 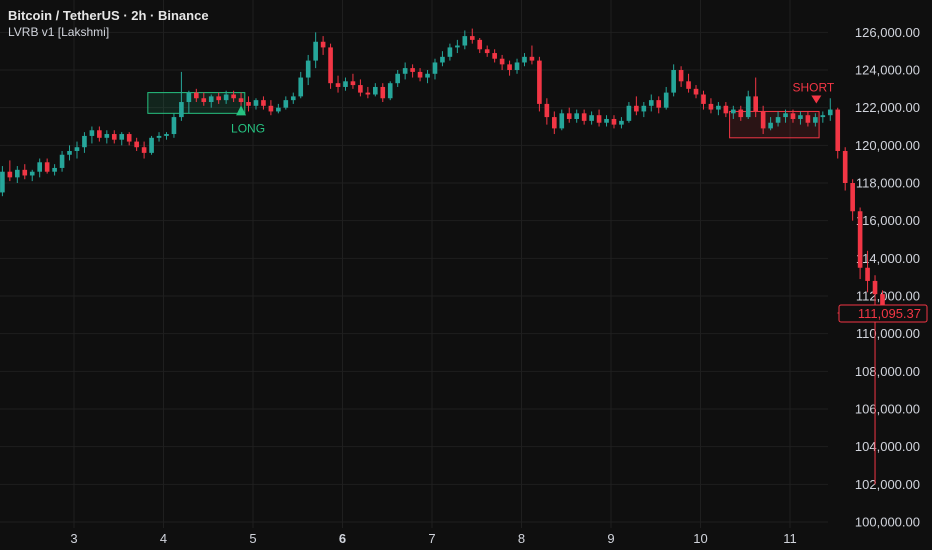 I want to click on y-tick-label: 108,000.00, so click(x=887, y=371).